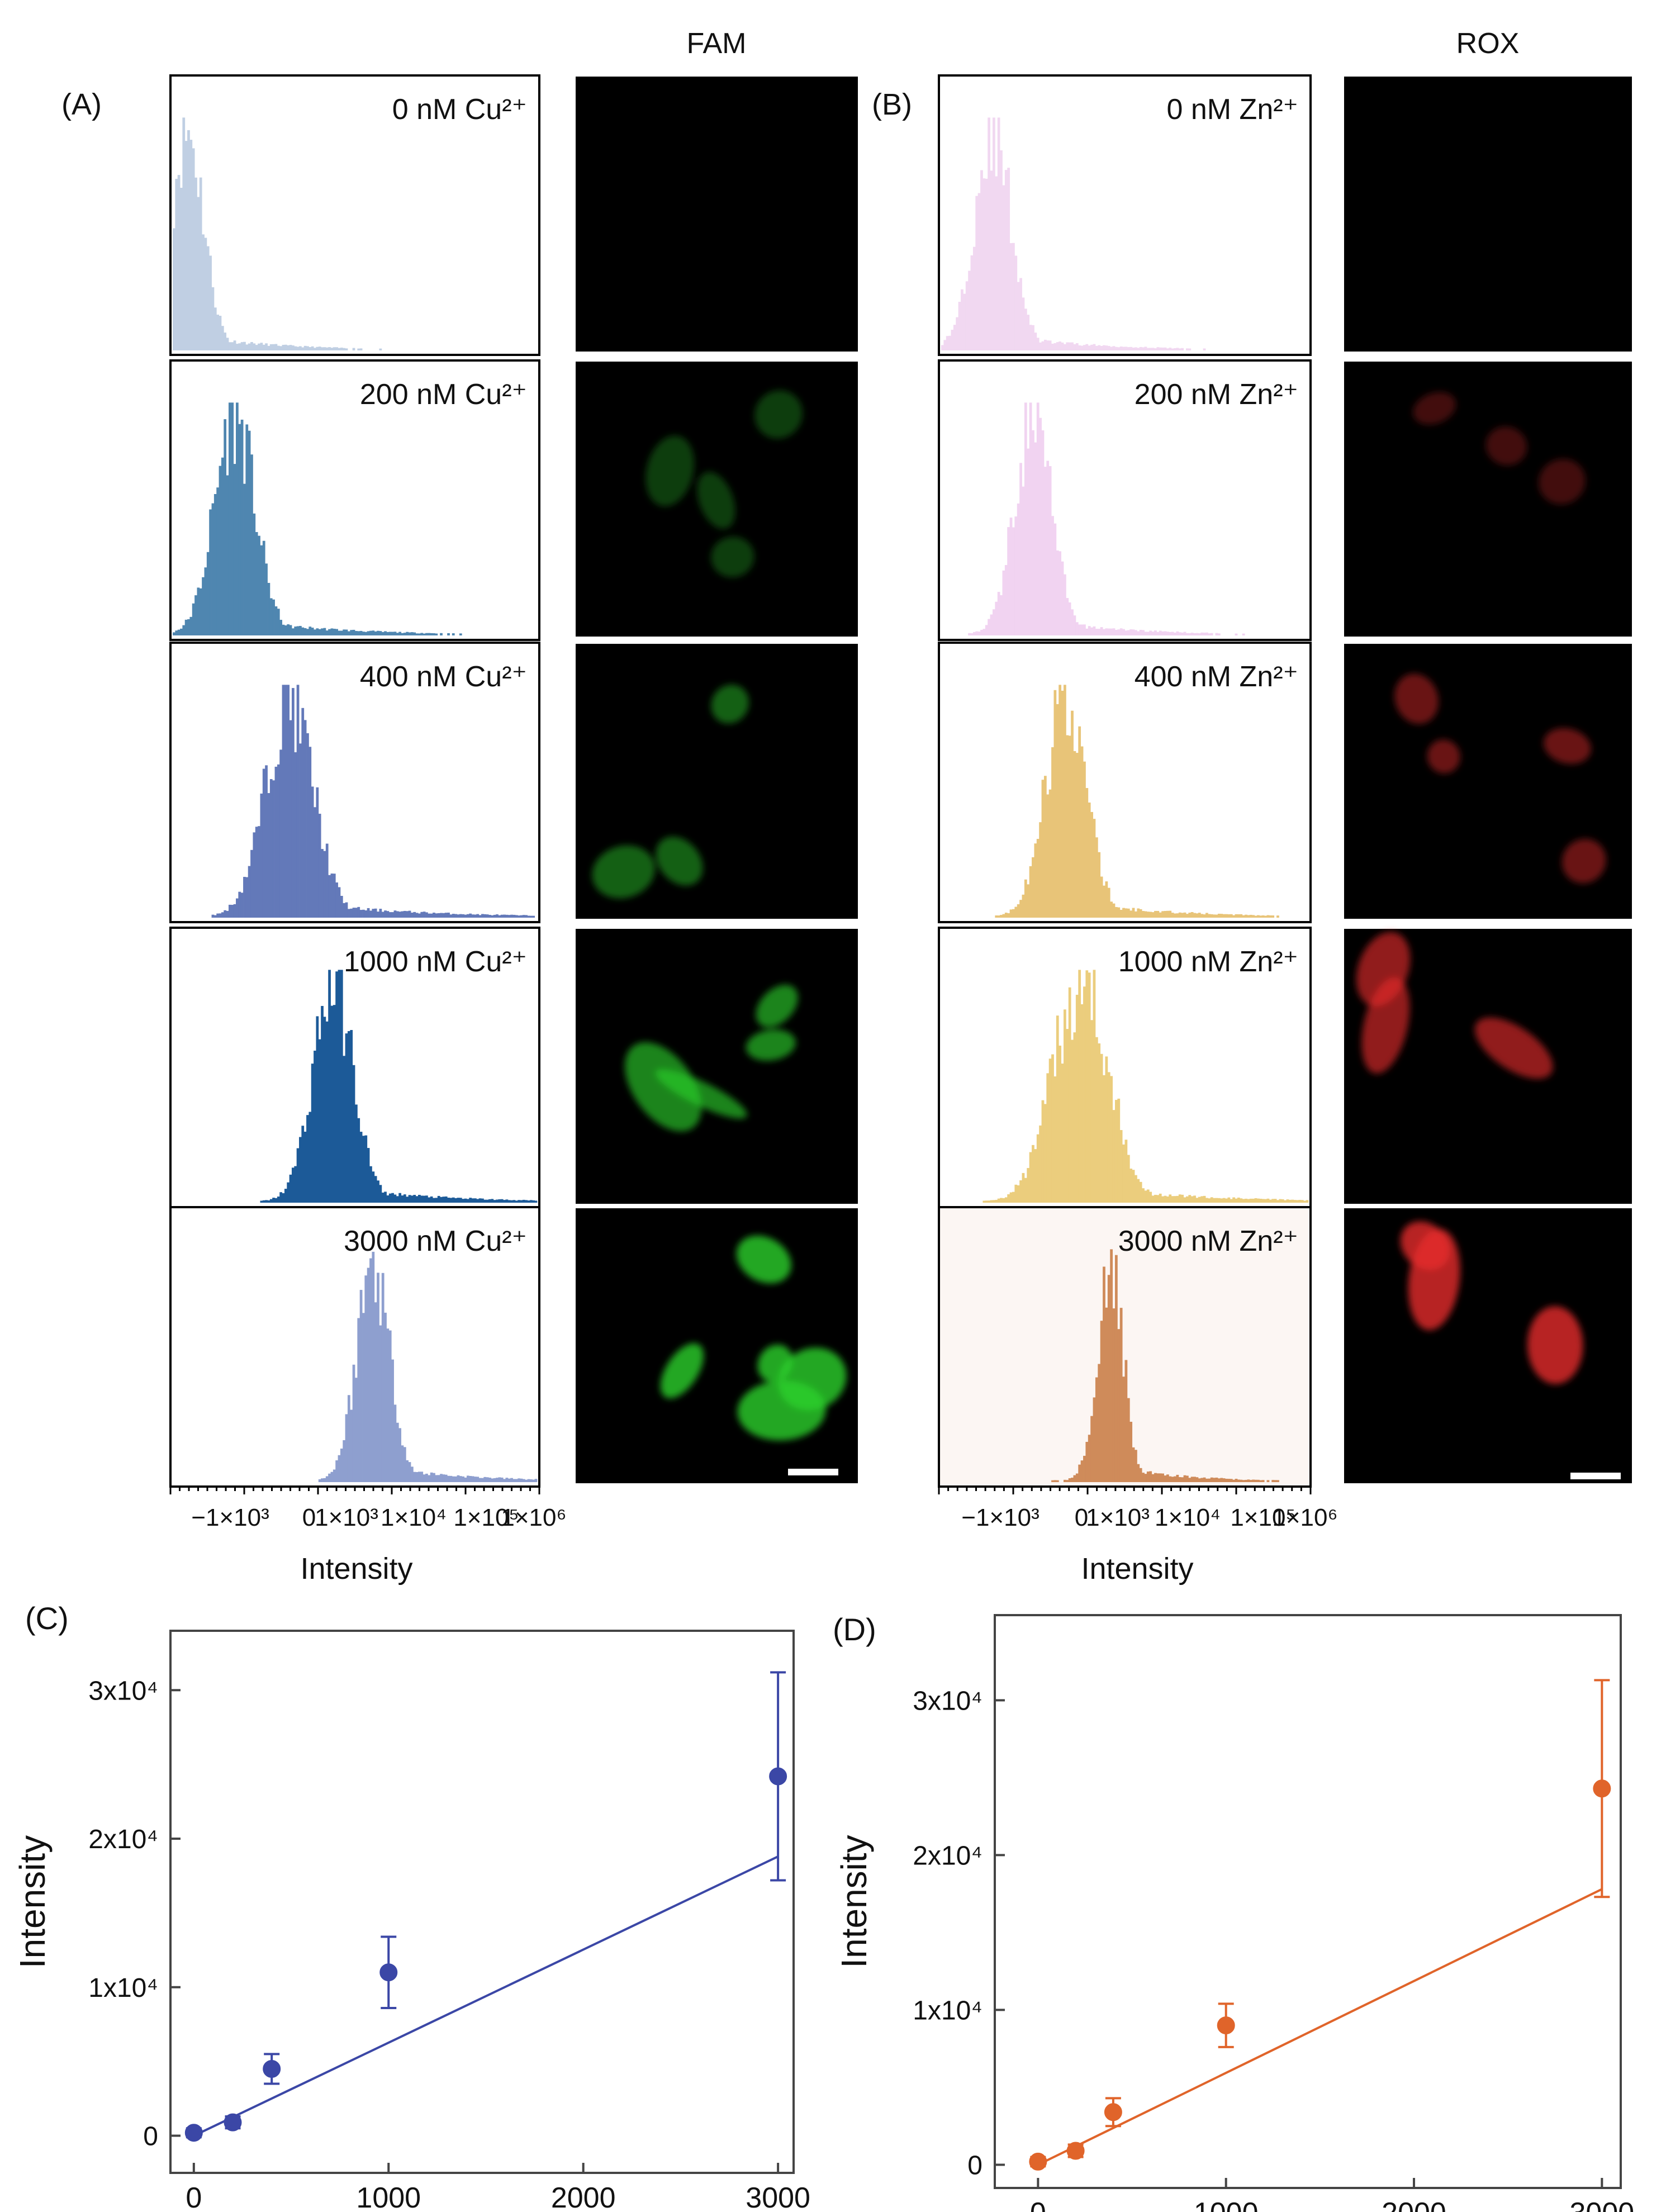 The height and width of the screenshot is (2212, 1666). What do you see at coordinates (682, 1371) in the screenshot?
I see `micrograph-a-4-cell` at bounding box center [682, 1371].